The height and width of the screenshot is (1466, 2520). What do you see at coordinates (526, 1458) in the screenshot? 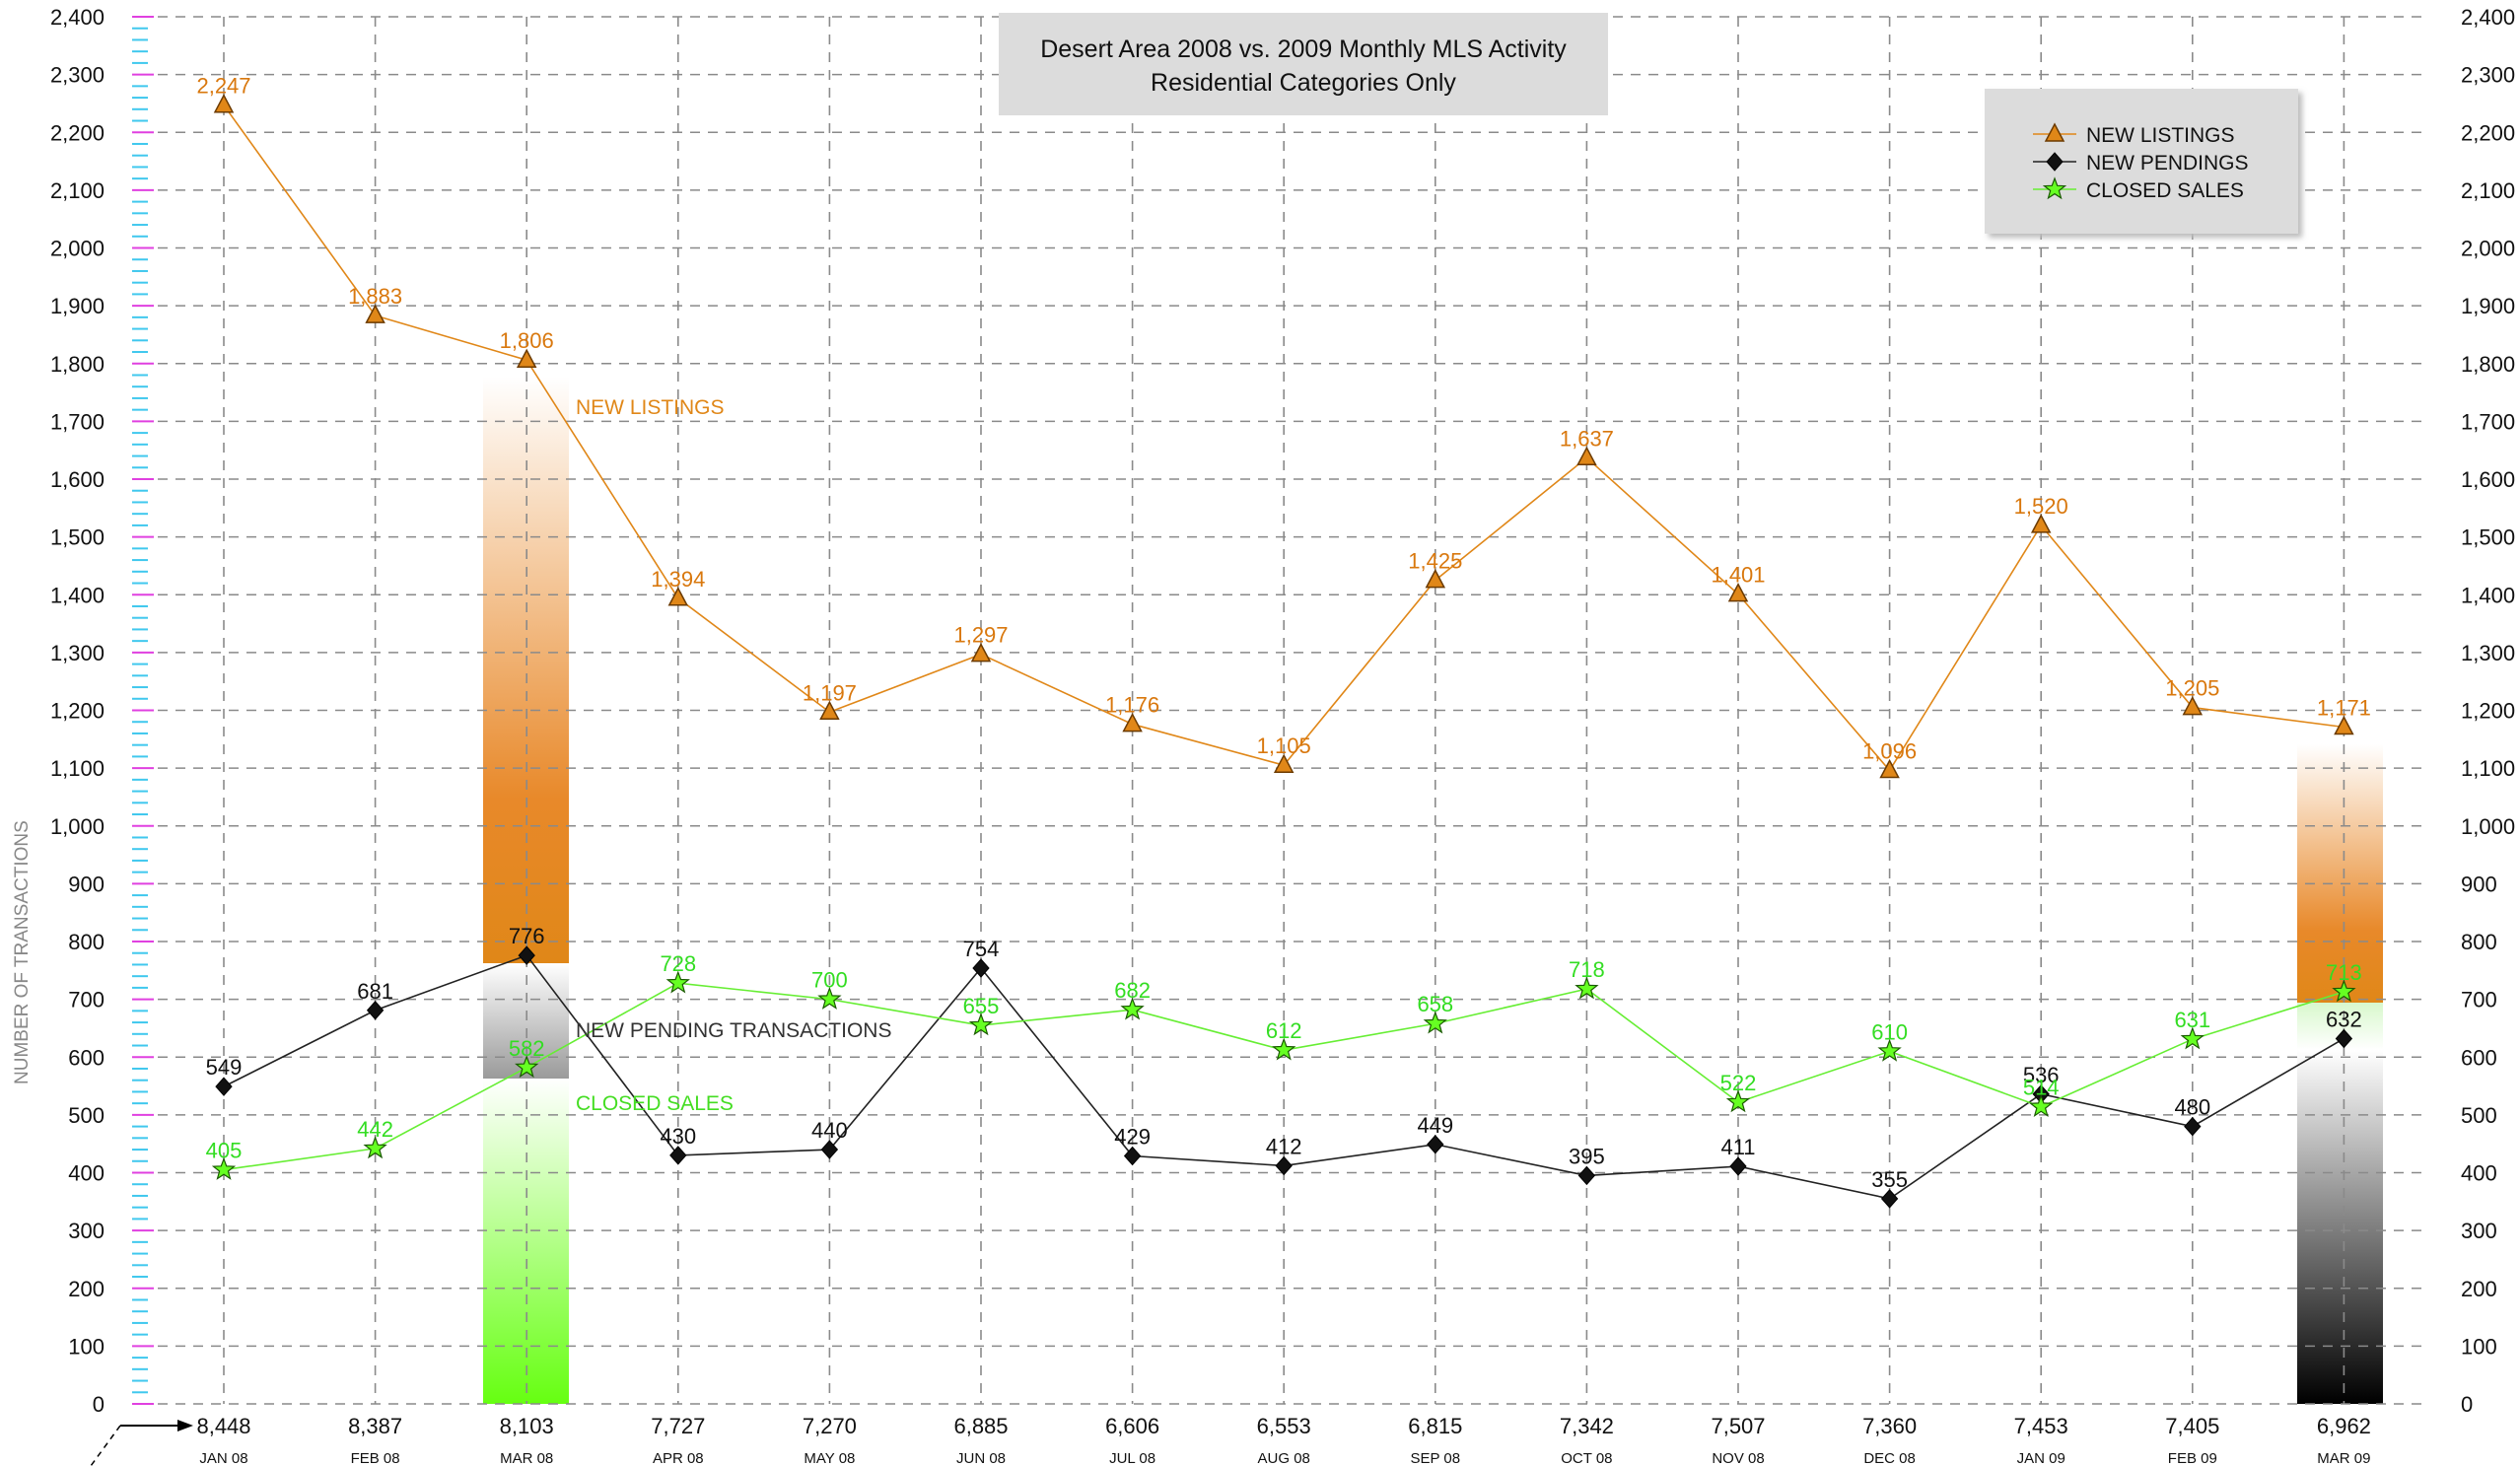
I see `x-tick-label: MAR 08` at bounding box center [526, 1458].